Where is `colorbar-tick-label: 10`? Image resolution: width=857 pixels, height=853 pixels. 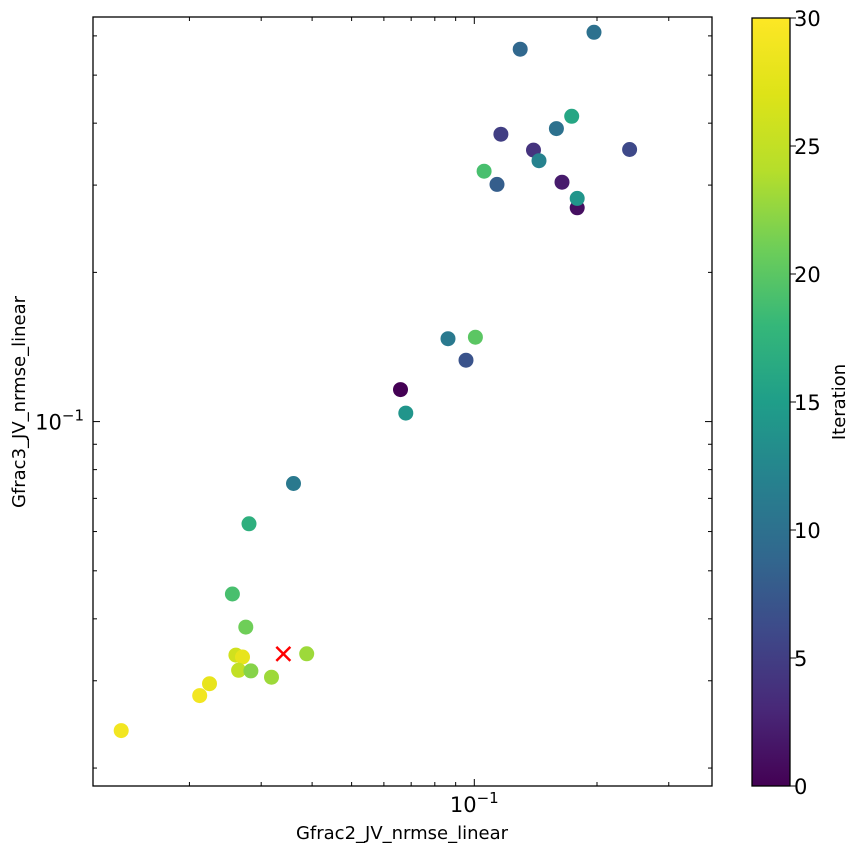 colorbar-tick-label: 10 is located at coordinates (807, 531).